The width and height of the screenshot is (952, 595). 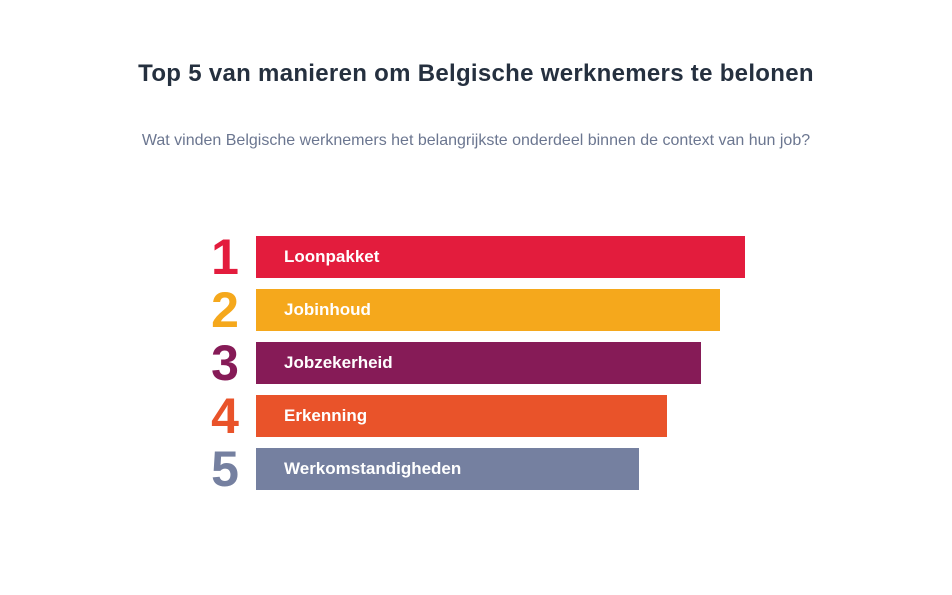 I want to click on rank-number: 1, so click(x=225, y=257).